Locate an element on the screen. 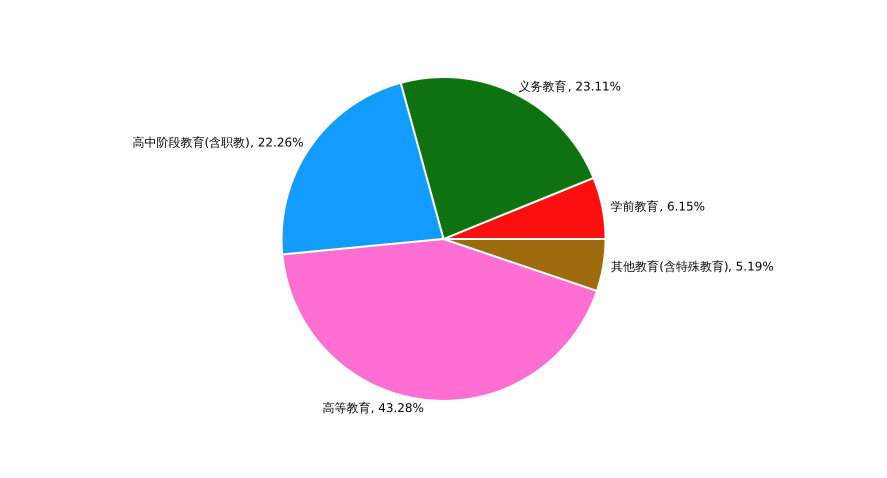 The image size is (887, 478). slice-label: 高等教育 is located at coordinates (346, 407).